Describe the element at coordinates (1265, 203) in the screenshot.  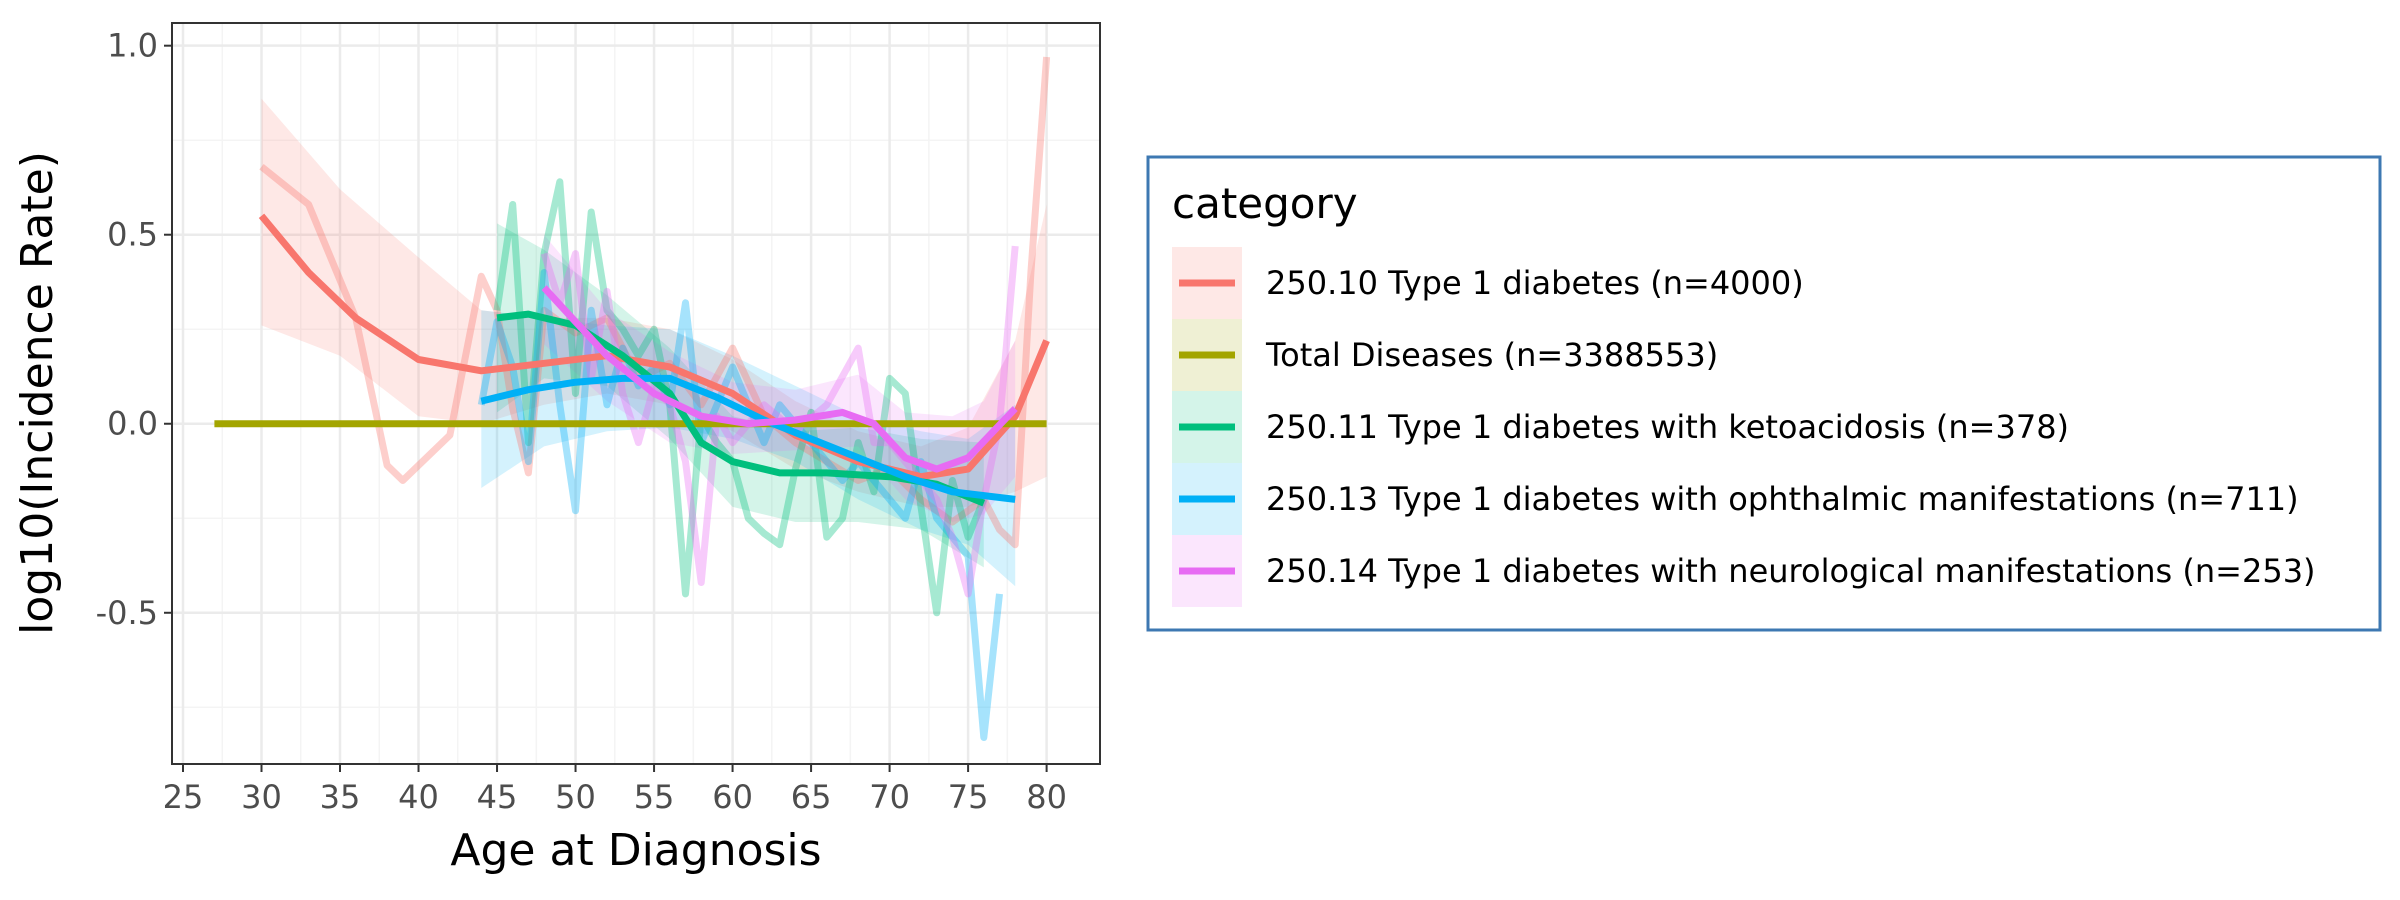
I see `legend-title: category` at that location.